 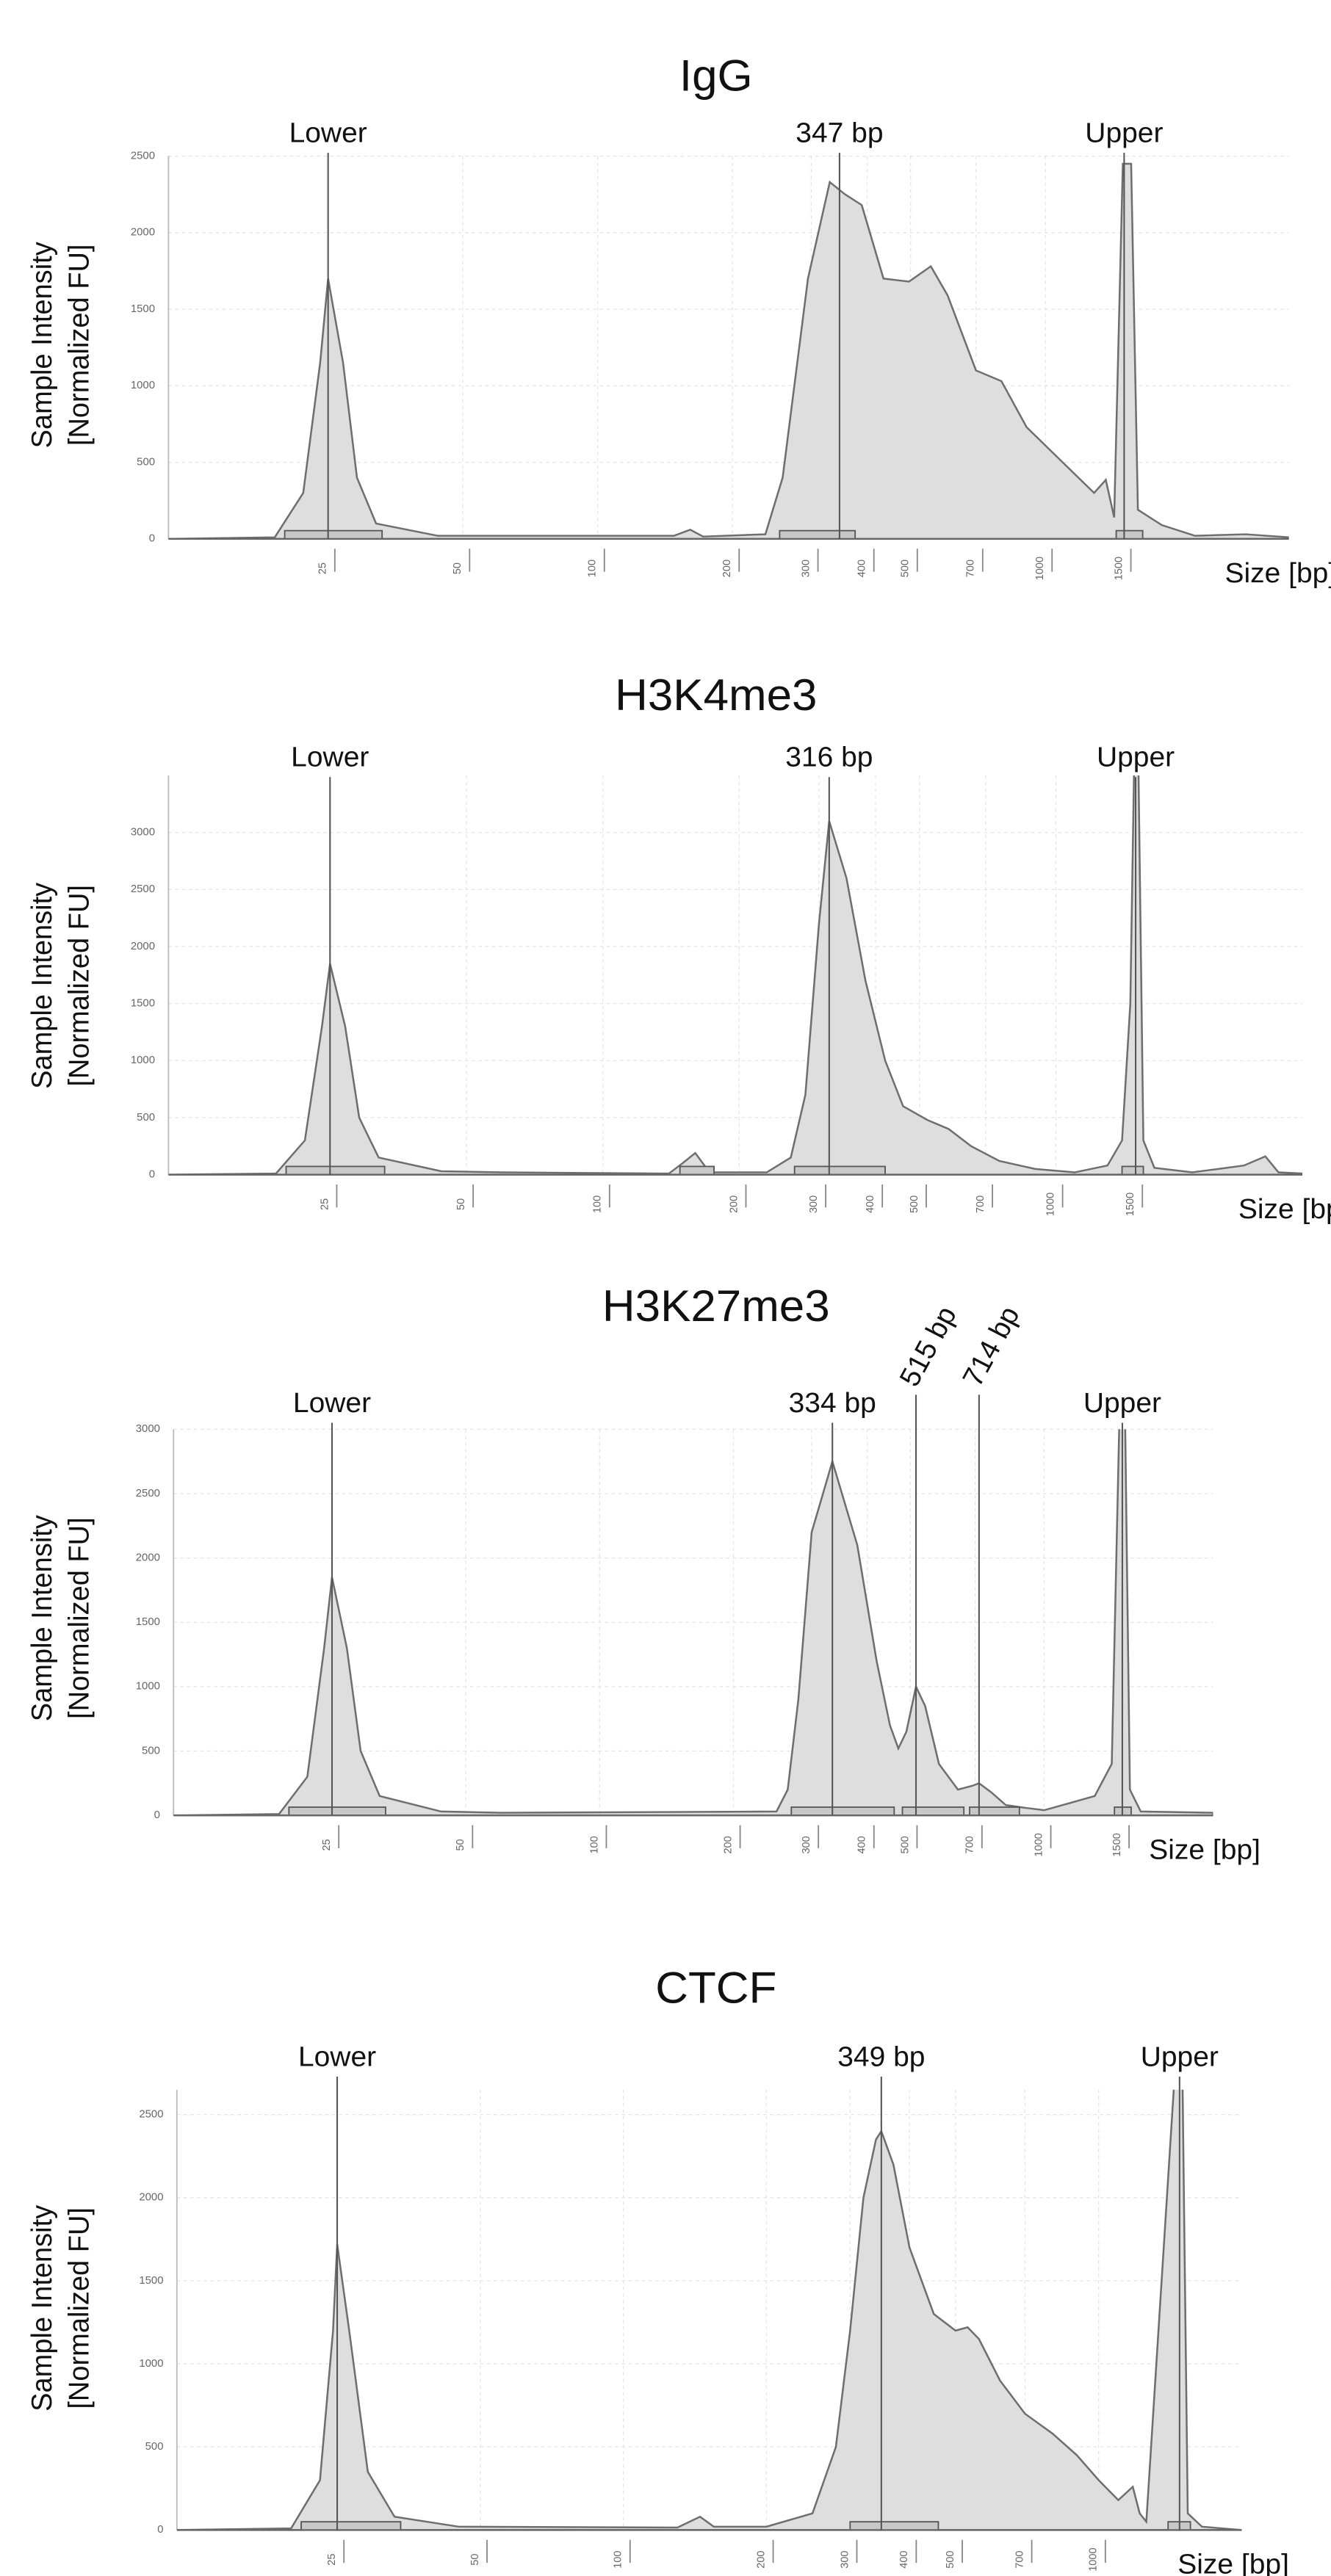 What do you see at coordinates (716, 75) in the screenshot?
I see `chart-title: IgG` at bounding box center [716, 75].